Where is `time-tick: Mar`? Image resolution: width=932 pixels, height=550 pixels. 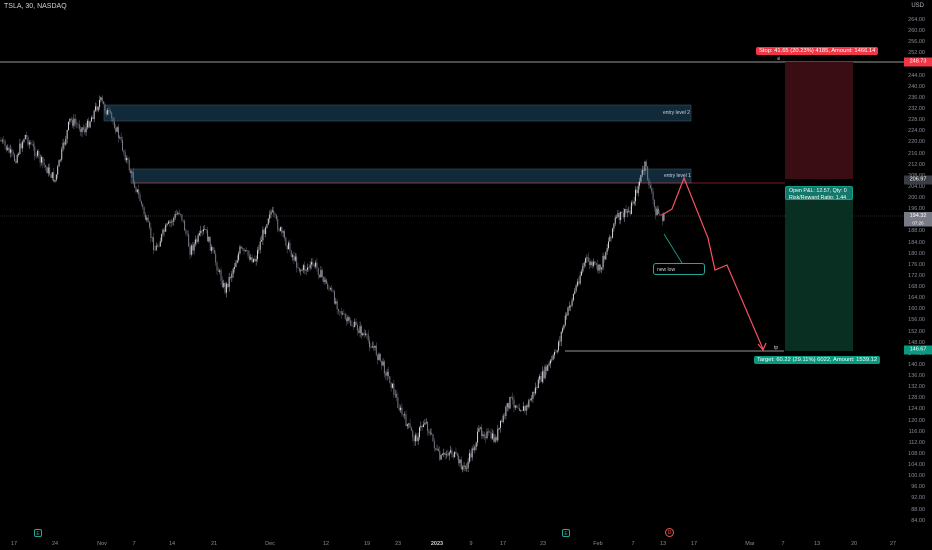
time-tick: Mar is located at coordinates (750, 544).